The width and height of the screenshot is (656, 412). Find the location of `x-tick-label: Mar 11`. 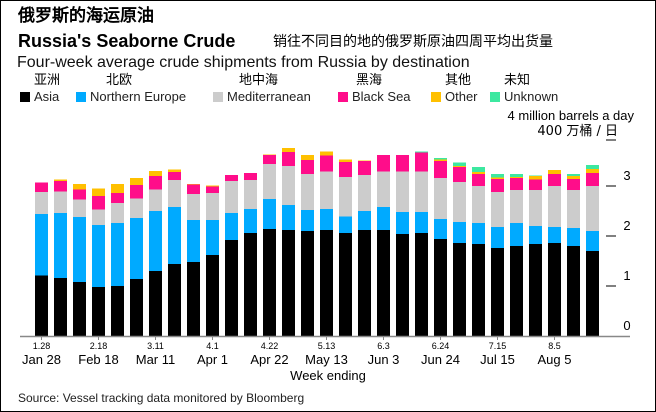

x-tick-label: Mar 11 is located at coordinates (156, 359).